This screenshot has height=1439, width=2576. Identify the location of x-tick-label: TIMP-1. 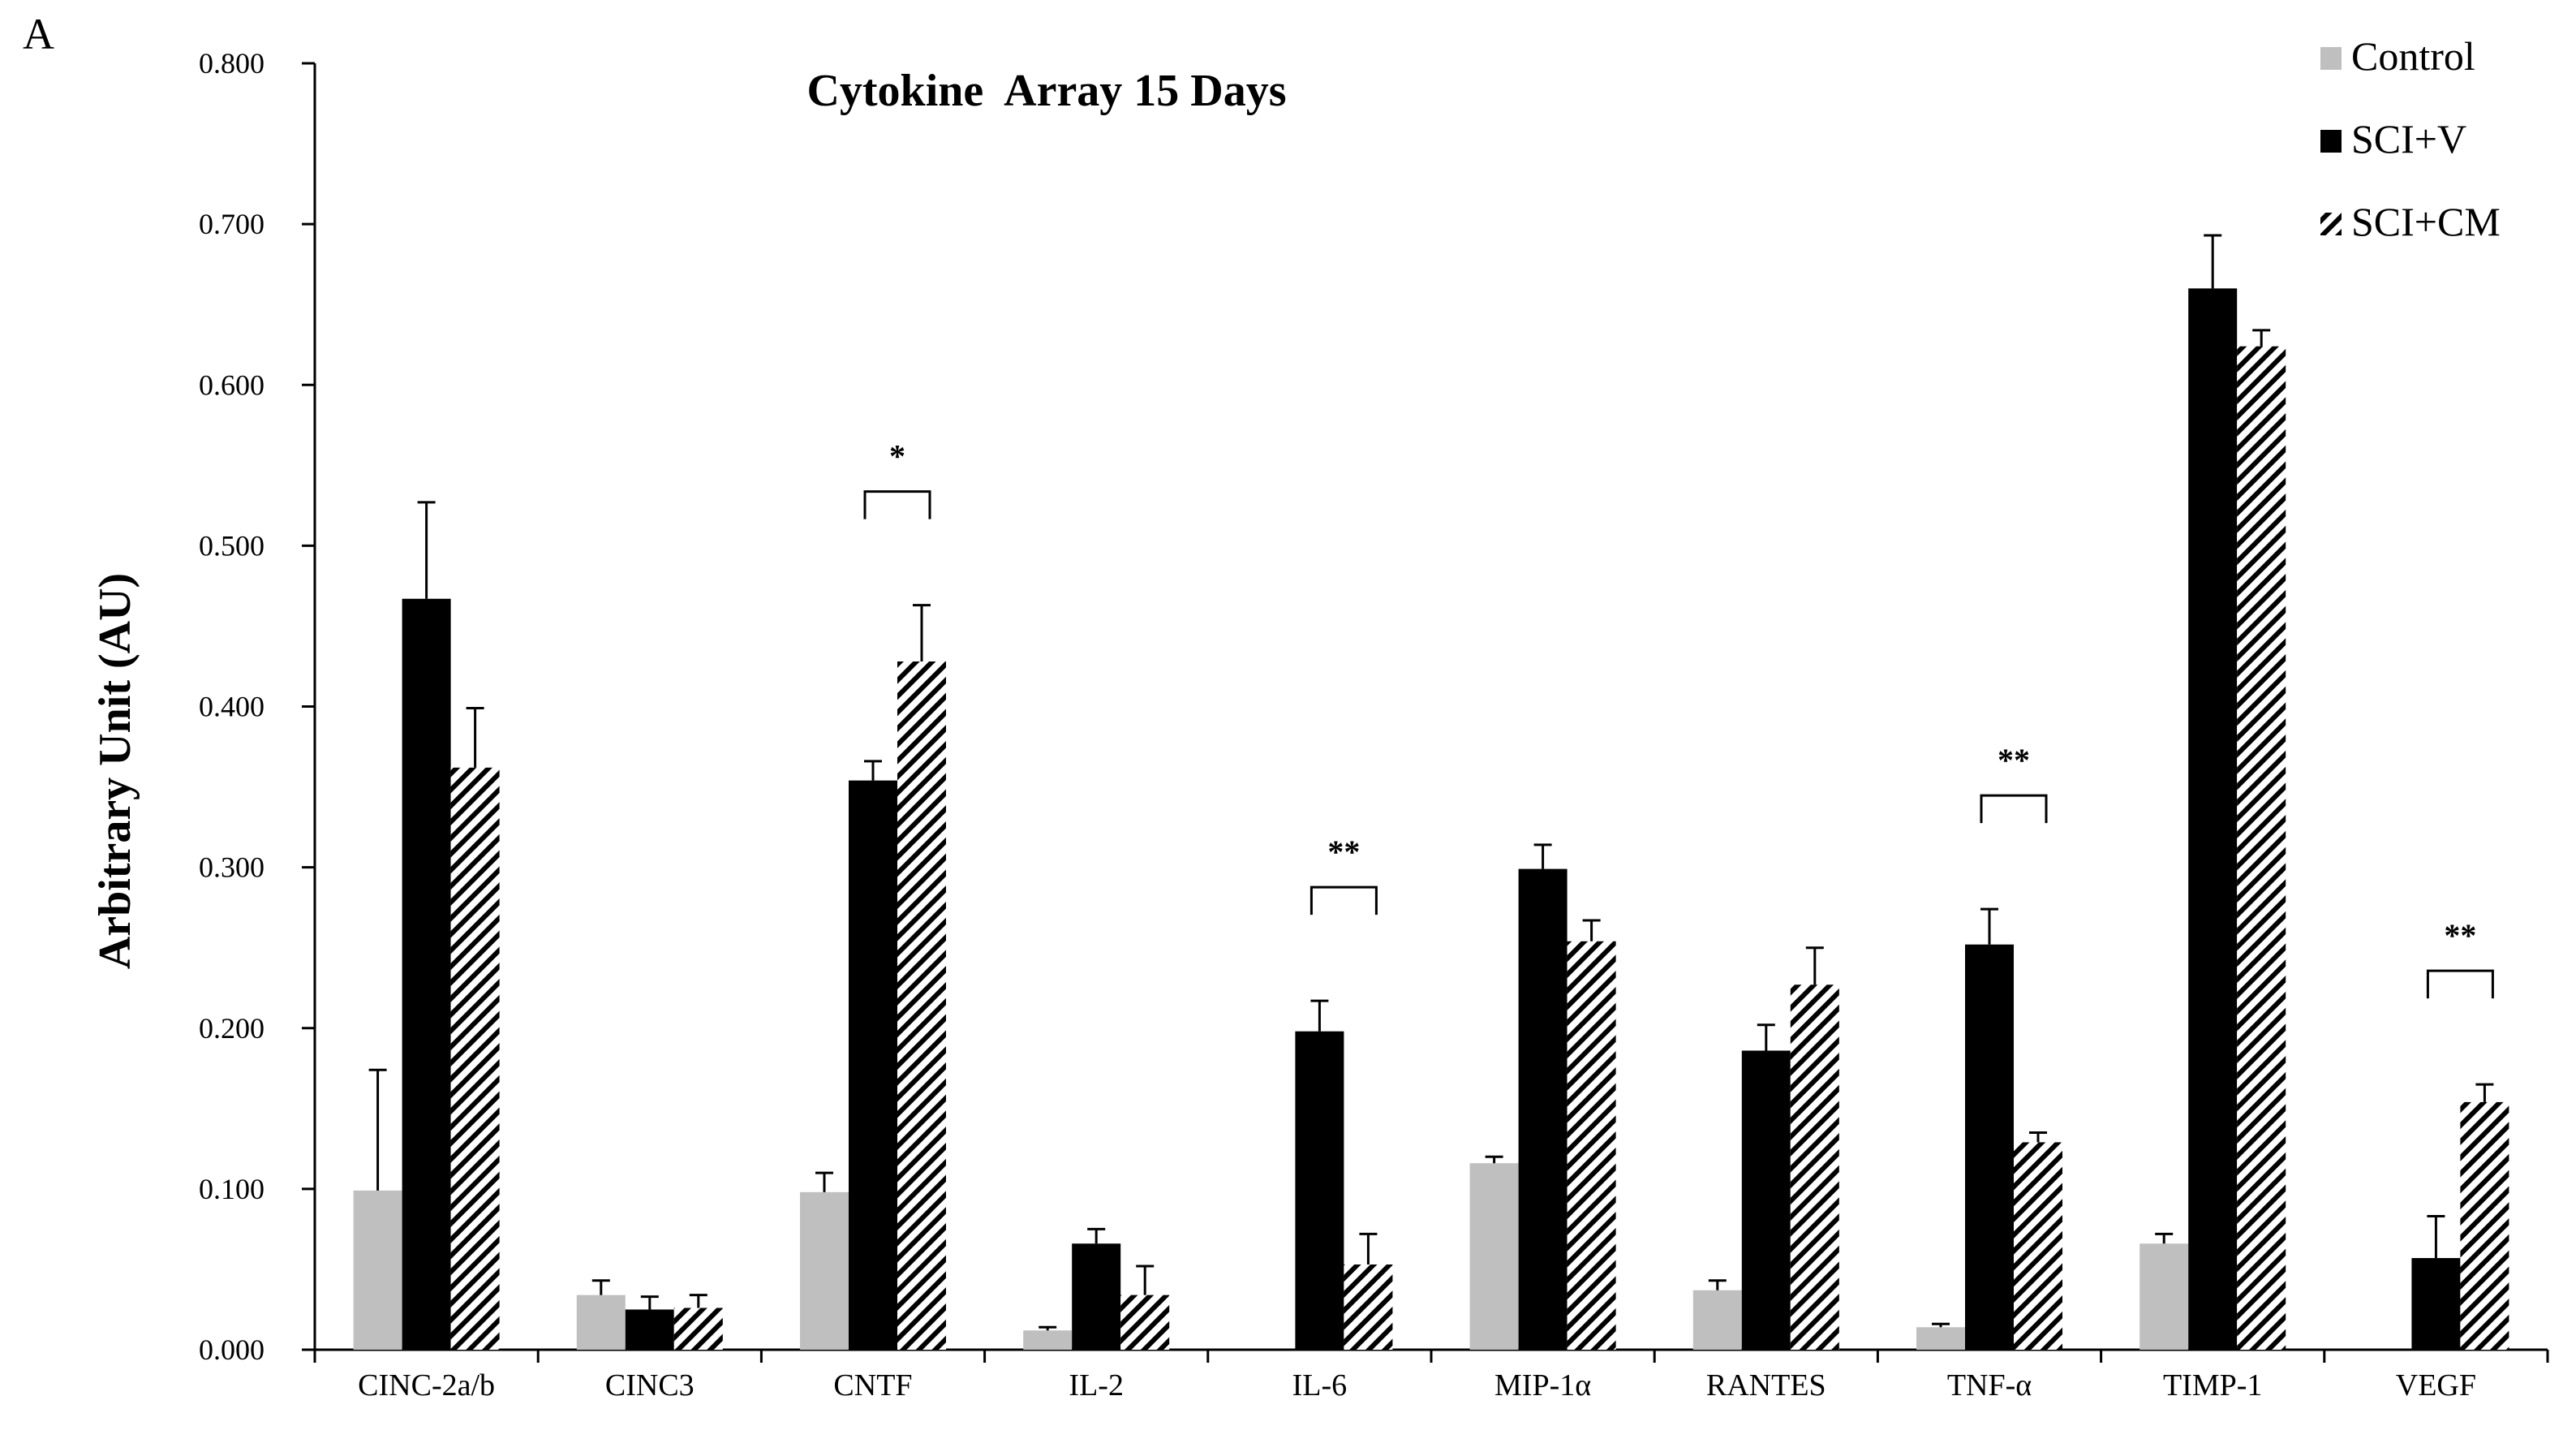
(2212, 1385).